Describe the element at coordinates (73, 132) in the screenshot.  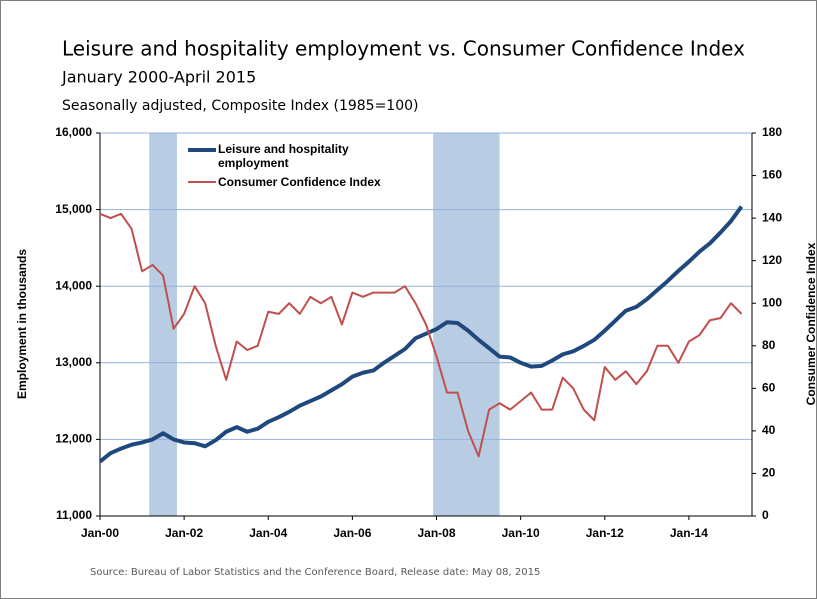
I see `y-tick-label: 16,000` at that location.